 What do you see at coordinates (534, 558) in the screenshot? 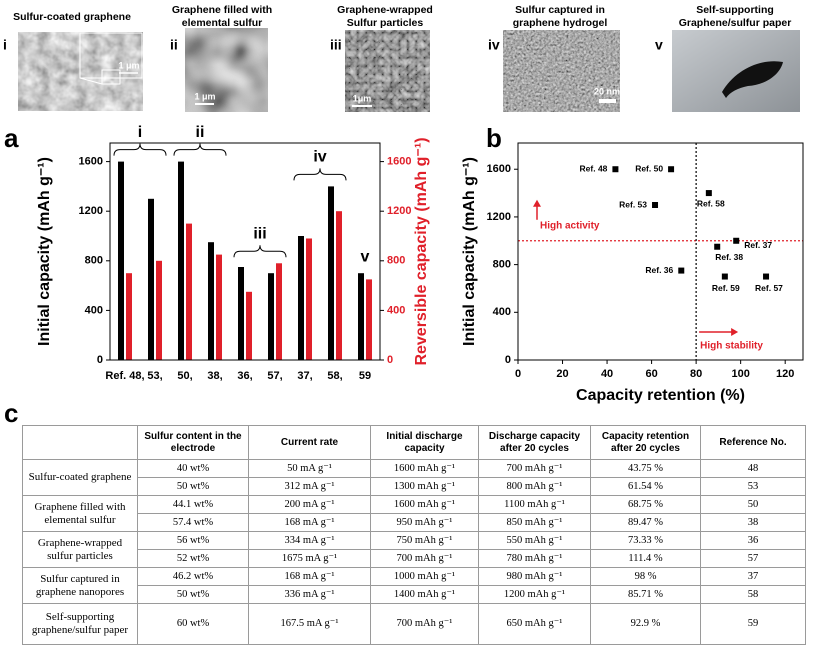
I see `table-cell: 780 mAh g⁻¹` at bounding box center [534, 558].